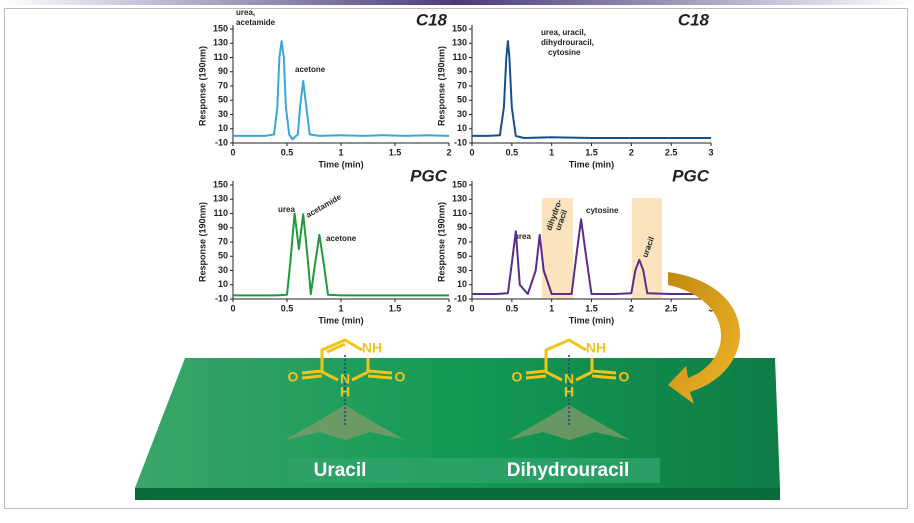  Describe the element at coordinates (457, 2) in the screenshot. I see `top-bar` at that location.